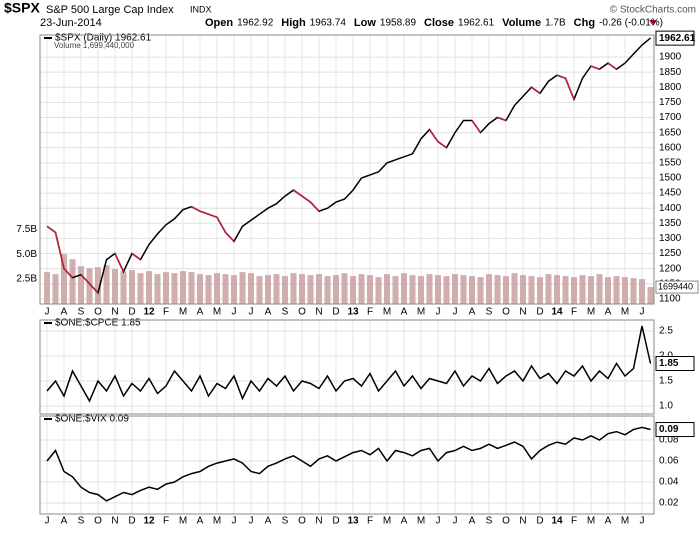  What do you see at coordinates (103, 38) in the screenshot?
I see `legend-label: $SPX (Daily) 1962.61` at bounding box center [103, 38].